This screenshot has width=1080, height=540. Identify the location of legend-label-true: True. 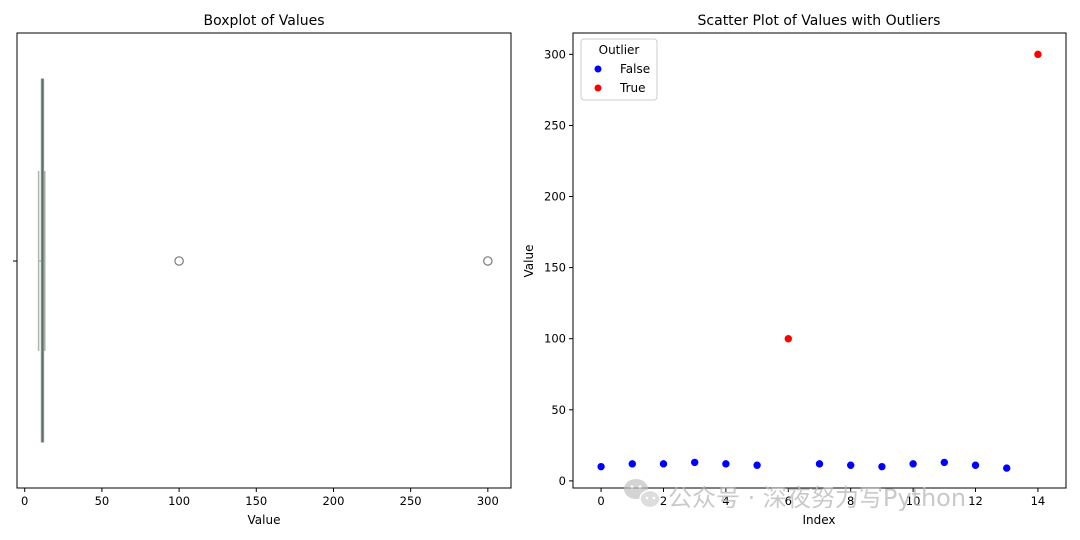
(632, 88).